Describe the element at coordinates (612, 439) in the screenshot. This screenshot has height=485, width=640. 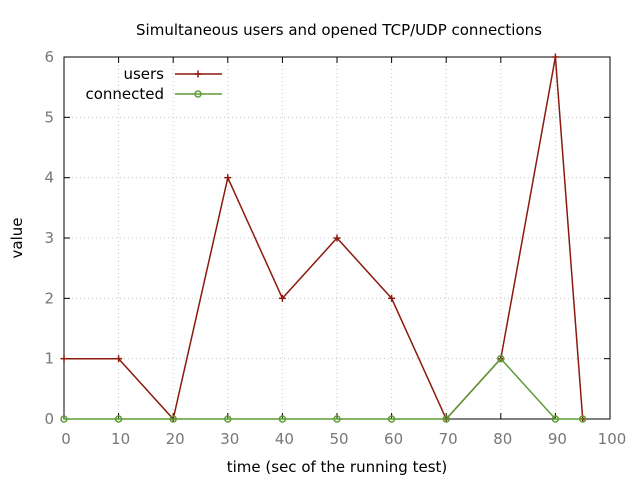
I see `x-tick-label: 100` at that location.